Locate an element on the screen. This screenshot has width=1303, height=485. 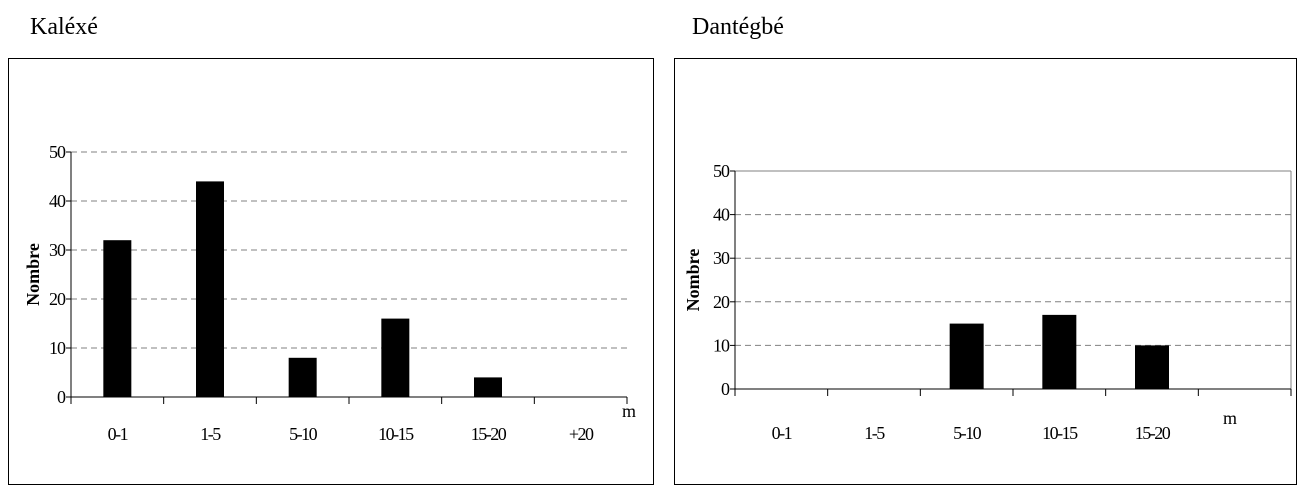
chart-title-kalexe: Kaléxé is located at coordinates (64, 27).